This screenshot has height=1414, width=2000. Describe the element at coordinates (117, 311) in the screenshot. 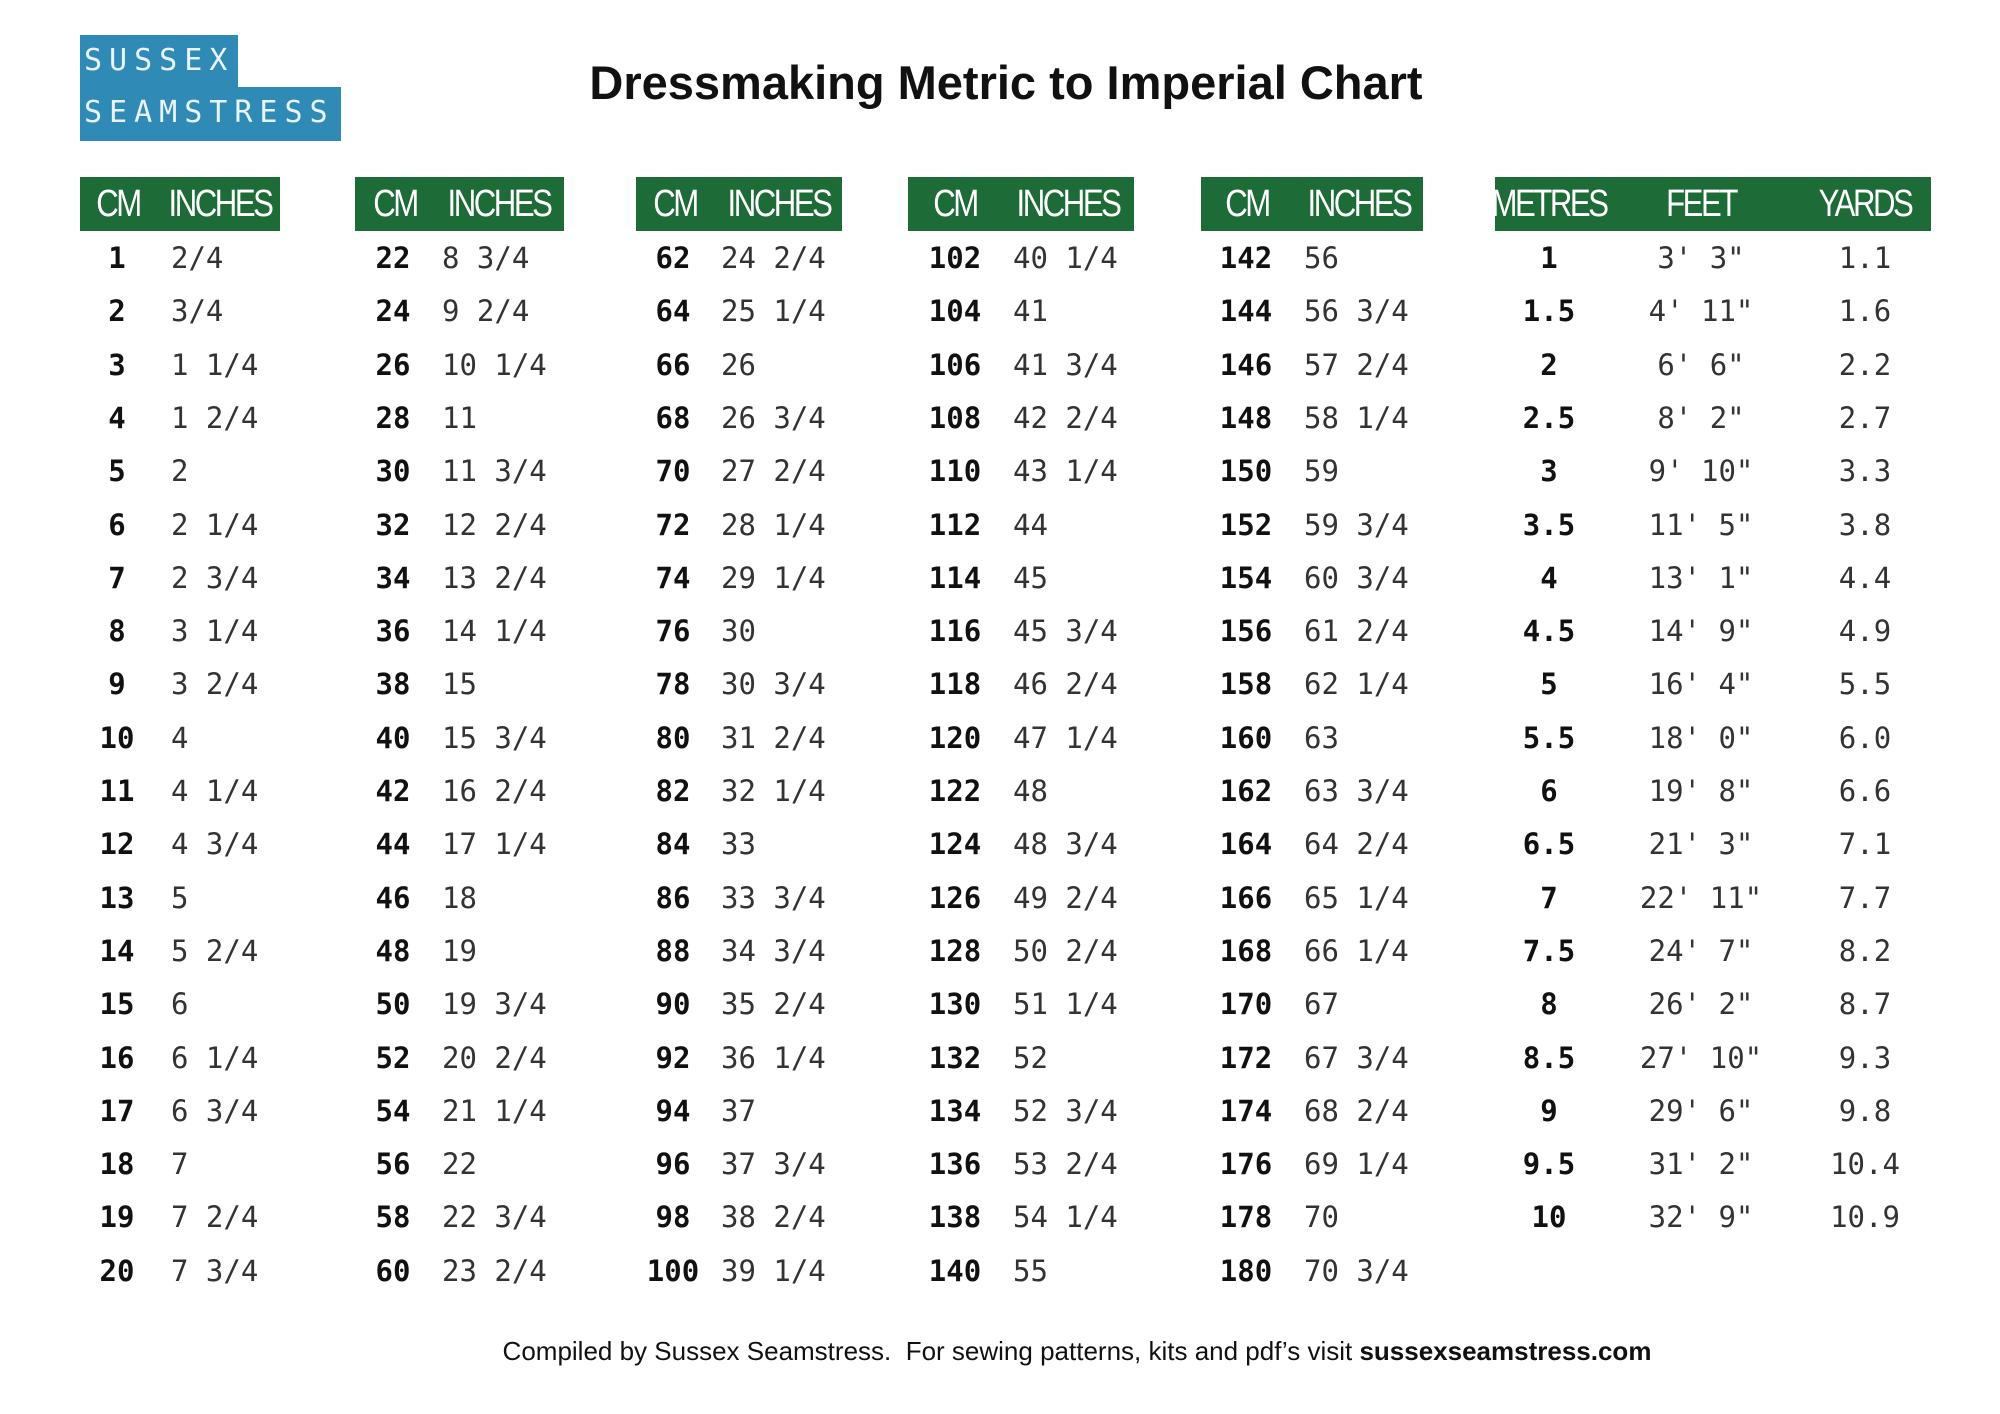

I see `table-cell: 2` at that location.